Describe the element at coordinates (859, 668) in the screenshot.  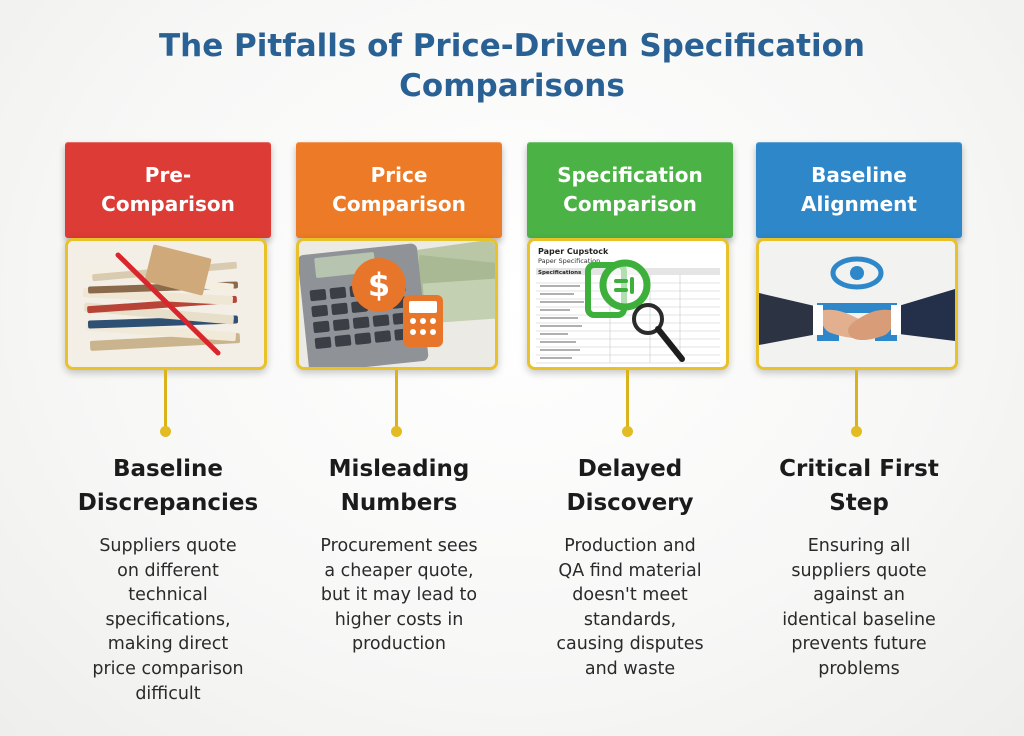
I see `description-line: problems` at that location.